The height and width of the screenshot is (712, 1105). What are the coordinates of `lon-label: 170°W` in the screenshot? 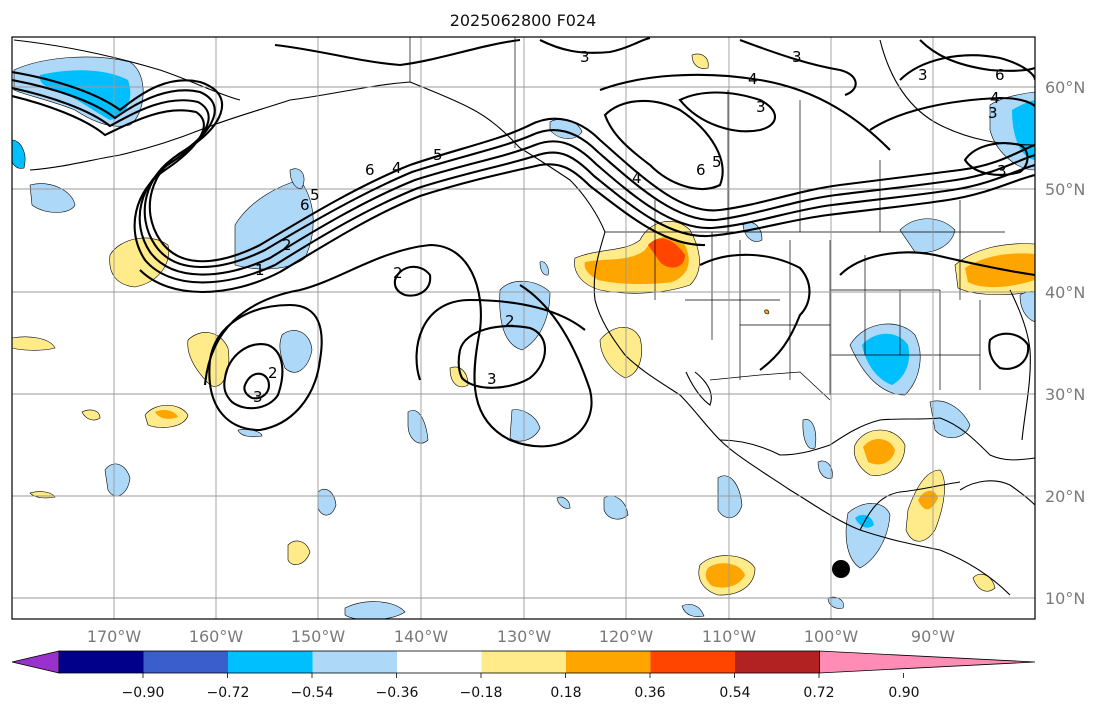 It's located at (114, 636).